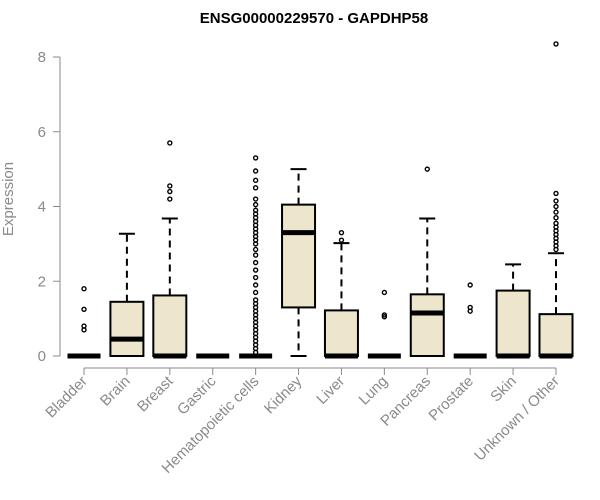  What do you see at coordinates (170, 249) in the screenshot?
I see `box-breast` at bounding box center [170, 249].